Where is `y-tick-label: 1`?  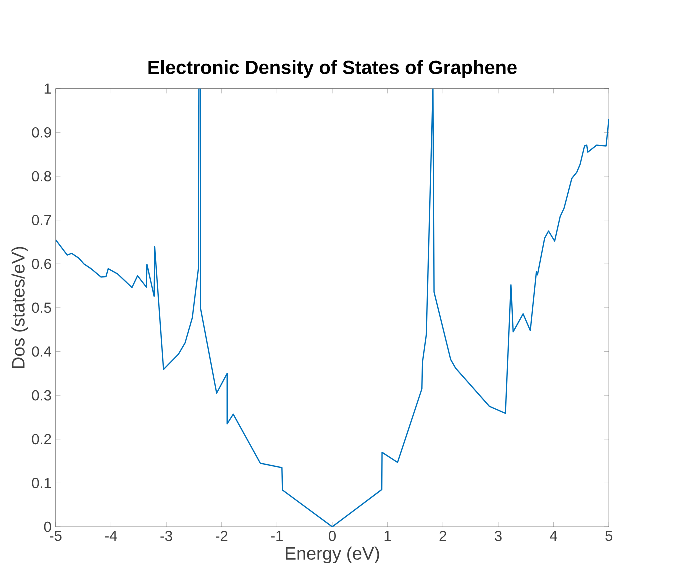
y-tick-label: 1 is located at coordinates (48, 89).